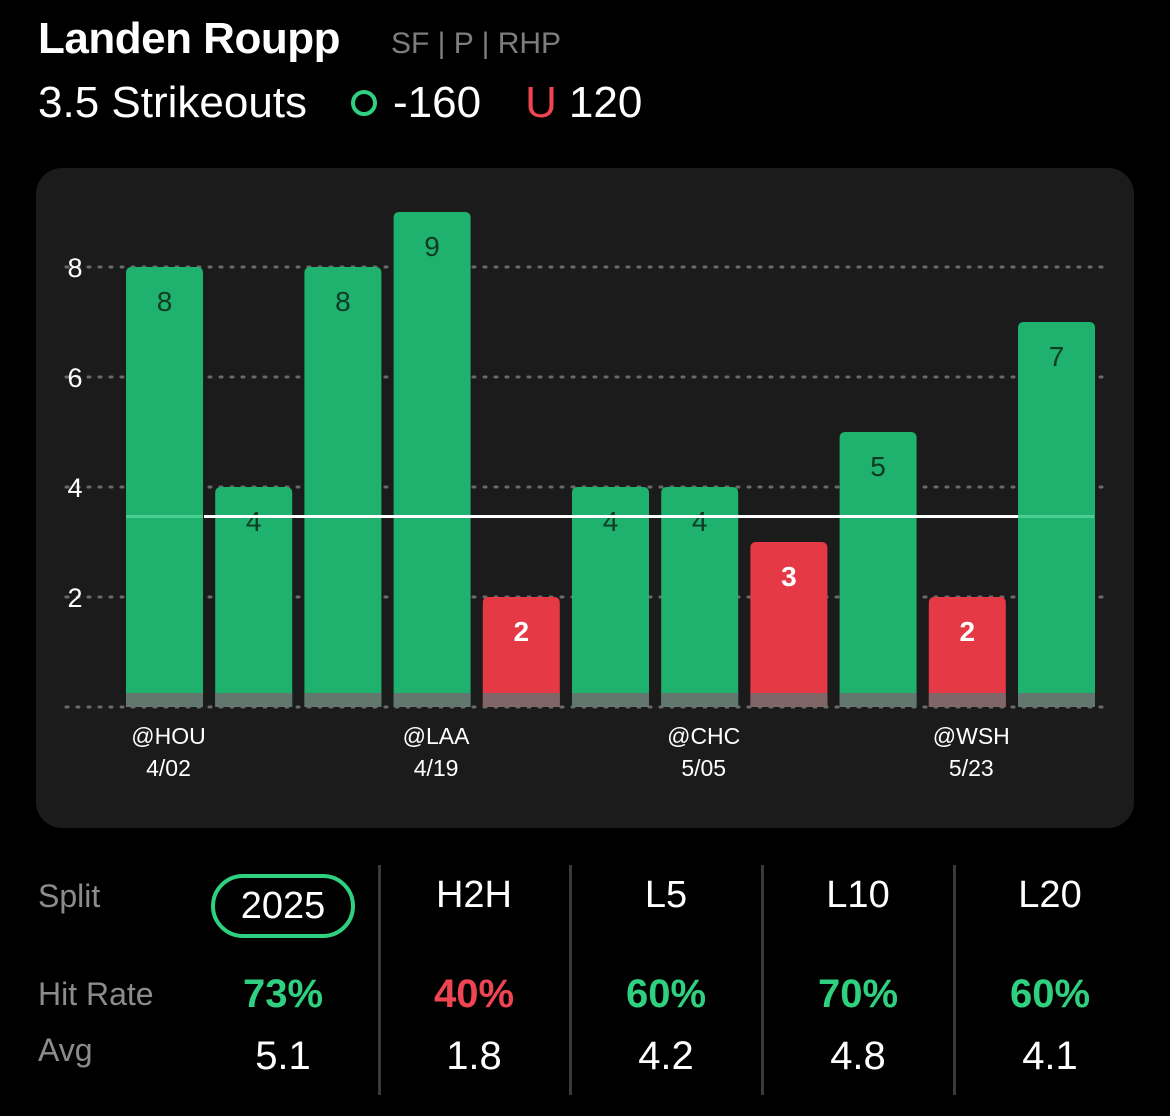 The height and width of the screenshot is (1116, 1170). Describe the element at coordinates (437, 102) in the screenshot. I see `over-odds: -160` at that location.